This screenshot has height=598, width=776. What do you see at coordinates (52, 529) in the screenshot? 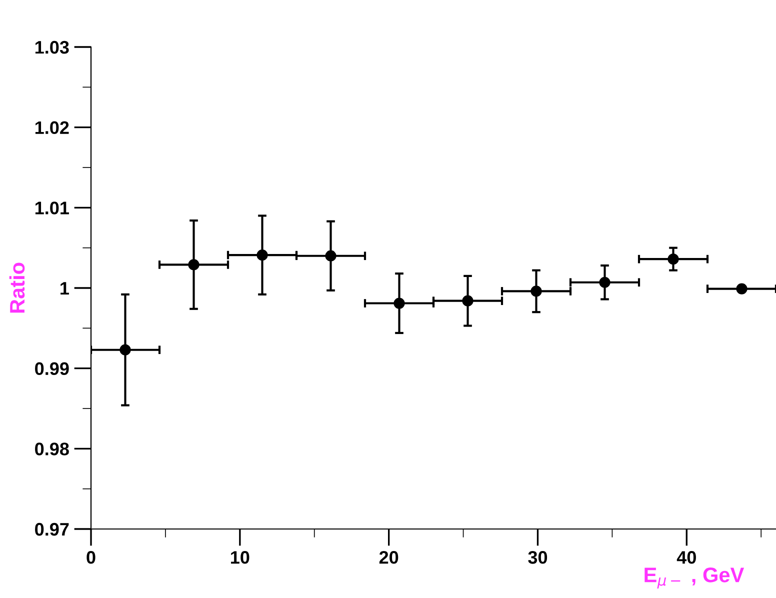
I see `y-tick-label: 0.97` at bounding box center [52, 529].